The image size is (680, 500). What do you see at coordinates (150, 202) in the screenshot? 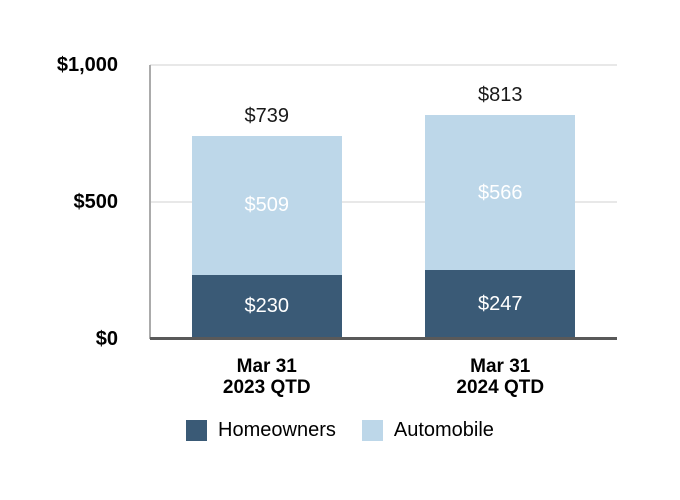
I see `y-axis-line` at bounding box center [150, 202].